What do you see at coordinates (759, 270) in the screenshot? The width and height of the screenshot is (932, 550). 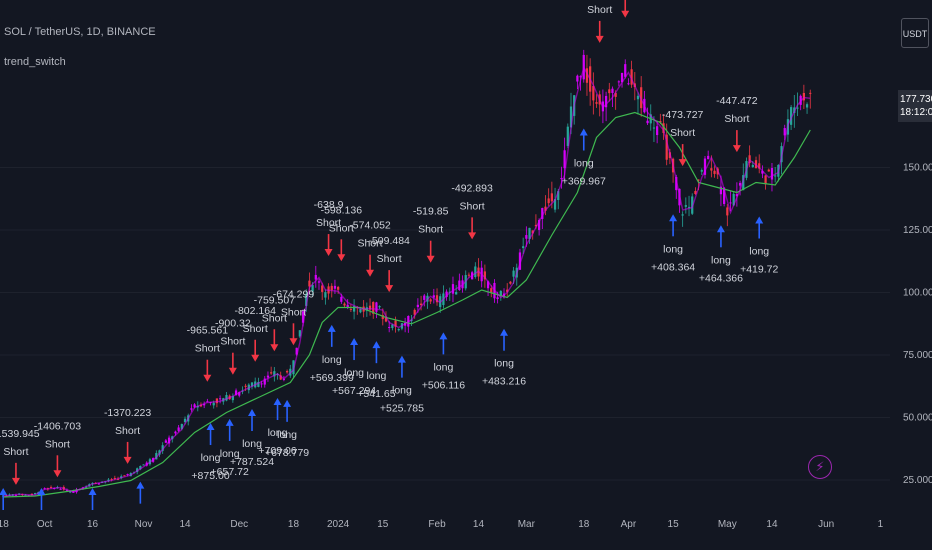 I see `long-label: +419.72` at bounding box center [759, 270].